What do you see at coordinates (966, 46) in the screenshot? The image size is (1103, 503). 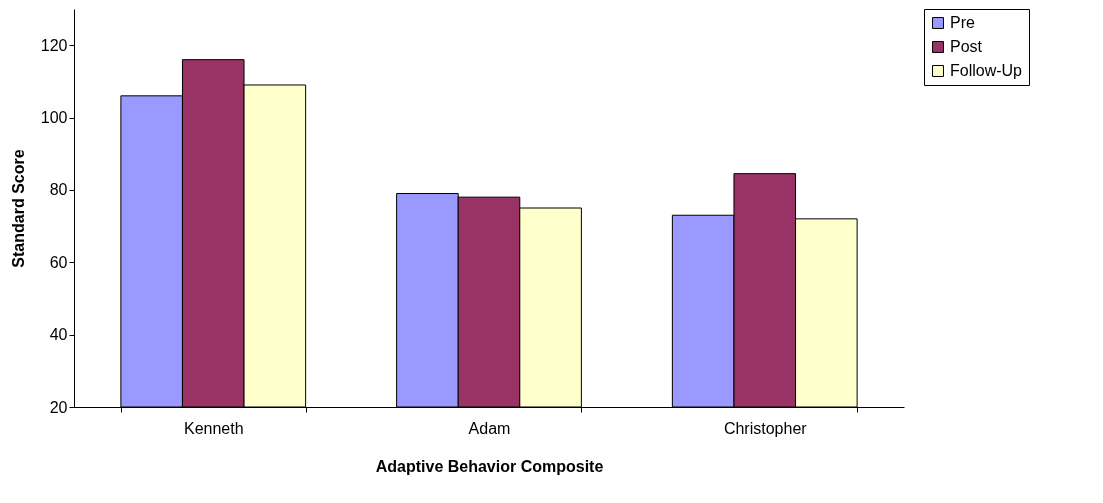 I see `legend-label: Post` at bounding box center [966, 46].